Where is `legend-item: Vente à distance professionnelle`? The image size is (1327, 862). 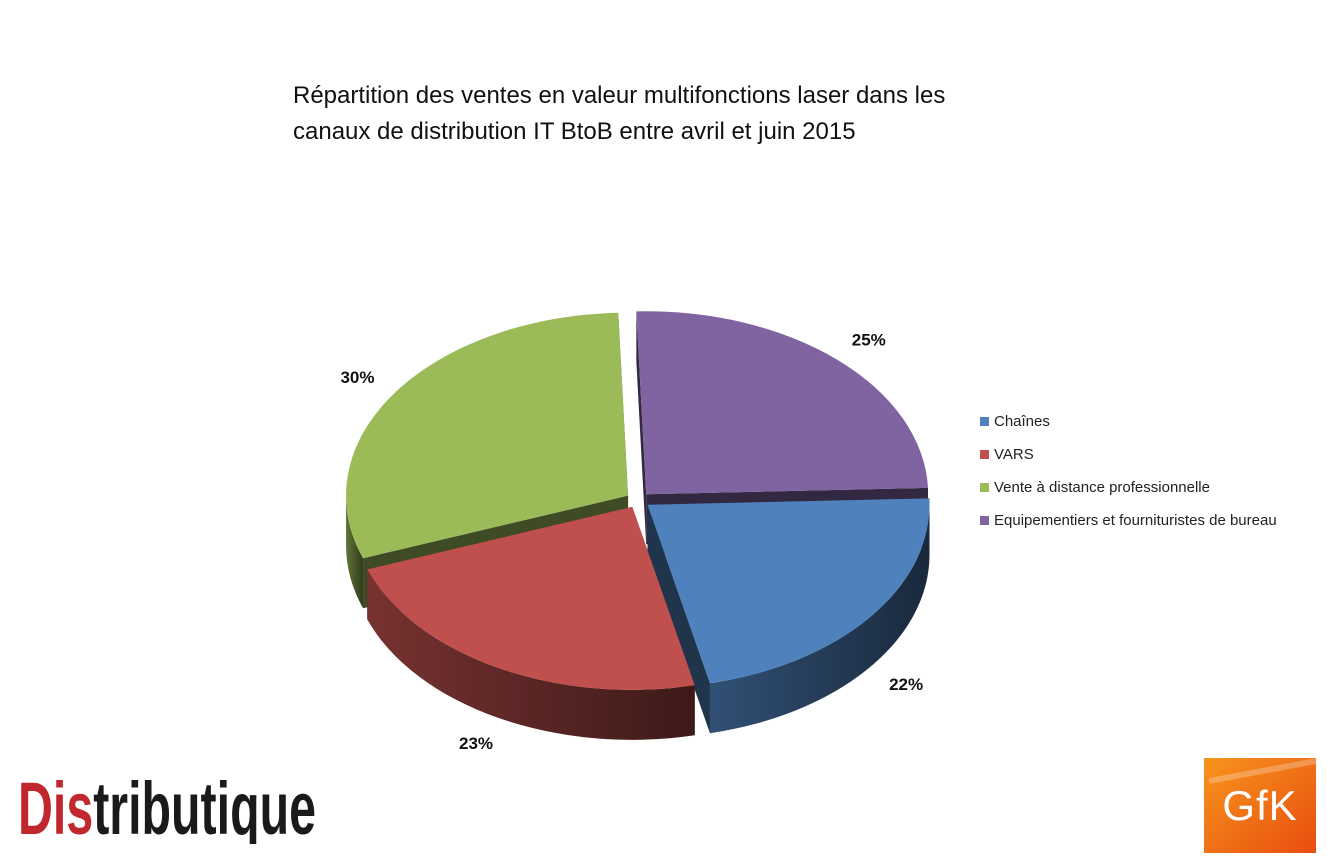 legend-item: Vente à distance professionnelle is located at coordinates (1128, 487).